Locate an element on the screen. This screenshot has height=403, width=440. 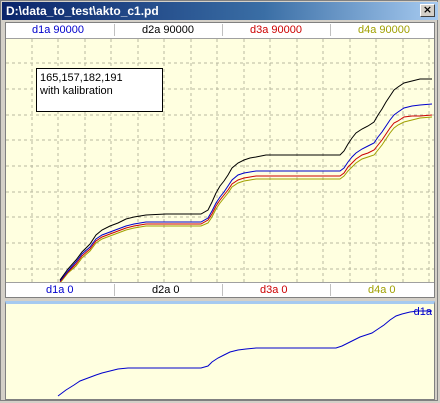
close-icon: × is located at coordinates (427, 10).